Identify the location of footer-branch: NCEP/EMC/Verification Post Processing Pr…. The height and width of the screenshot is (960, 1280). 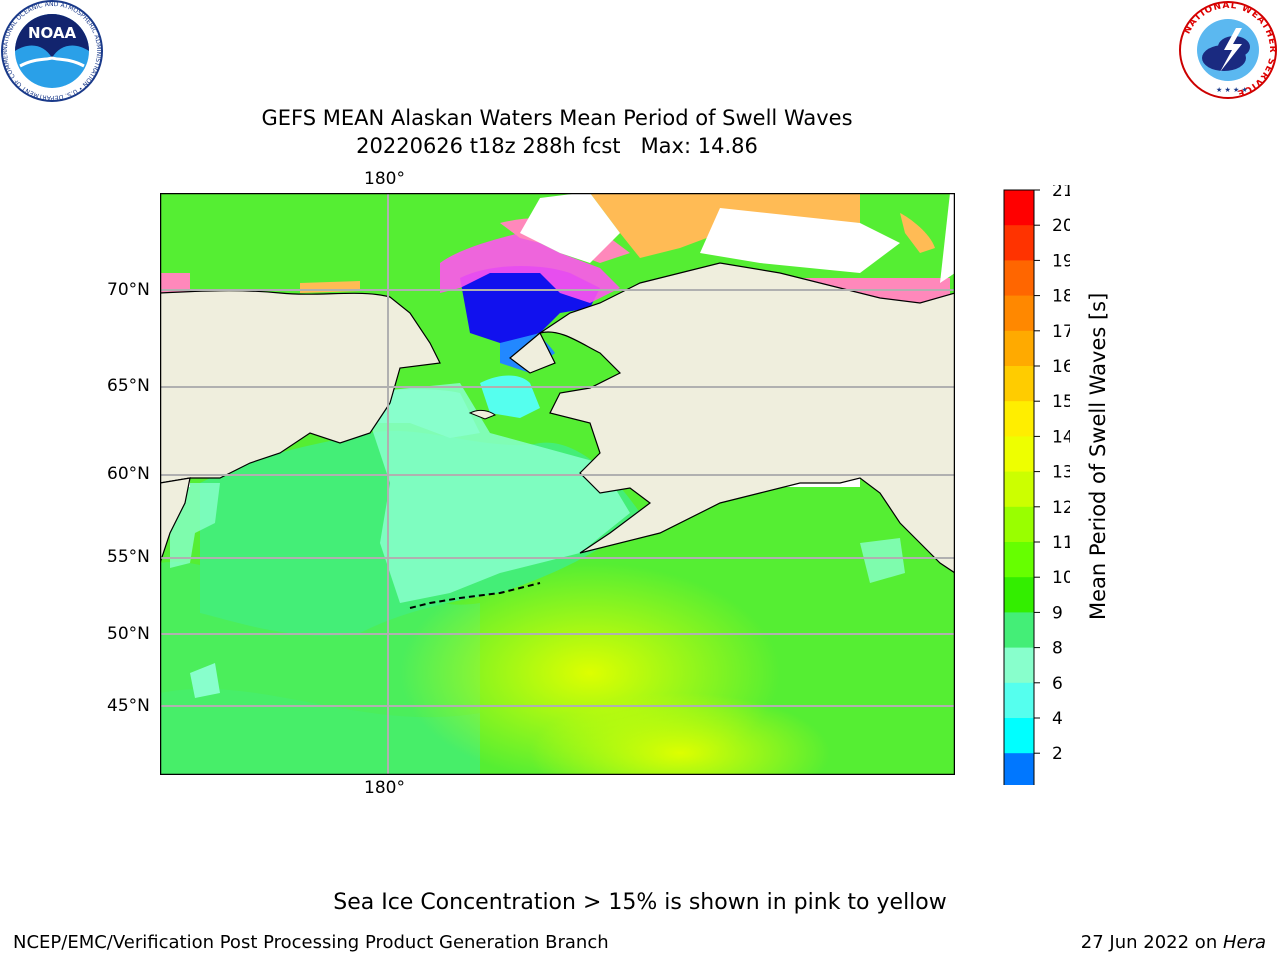
(311, 942).